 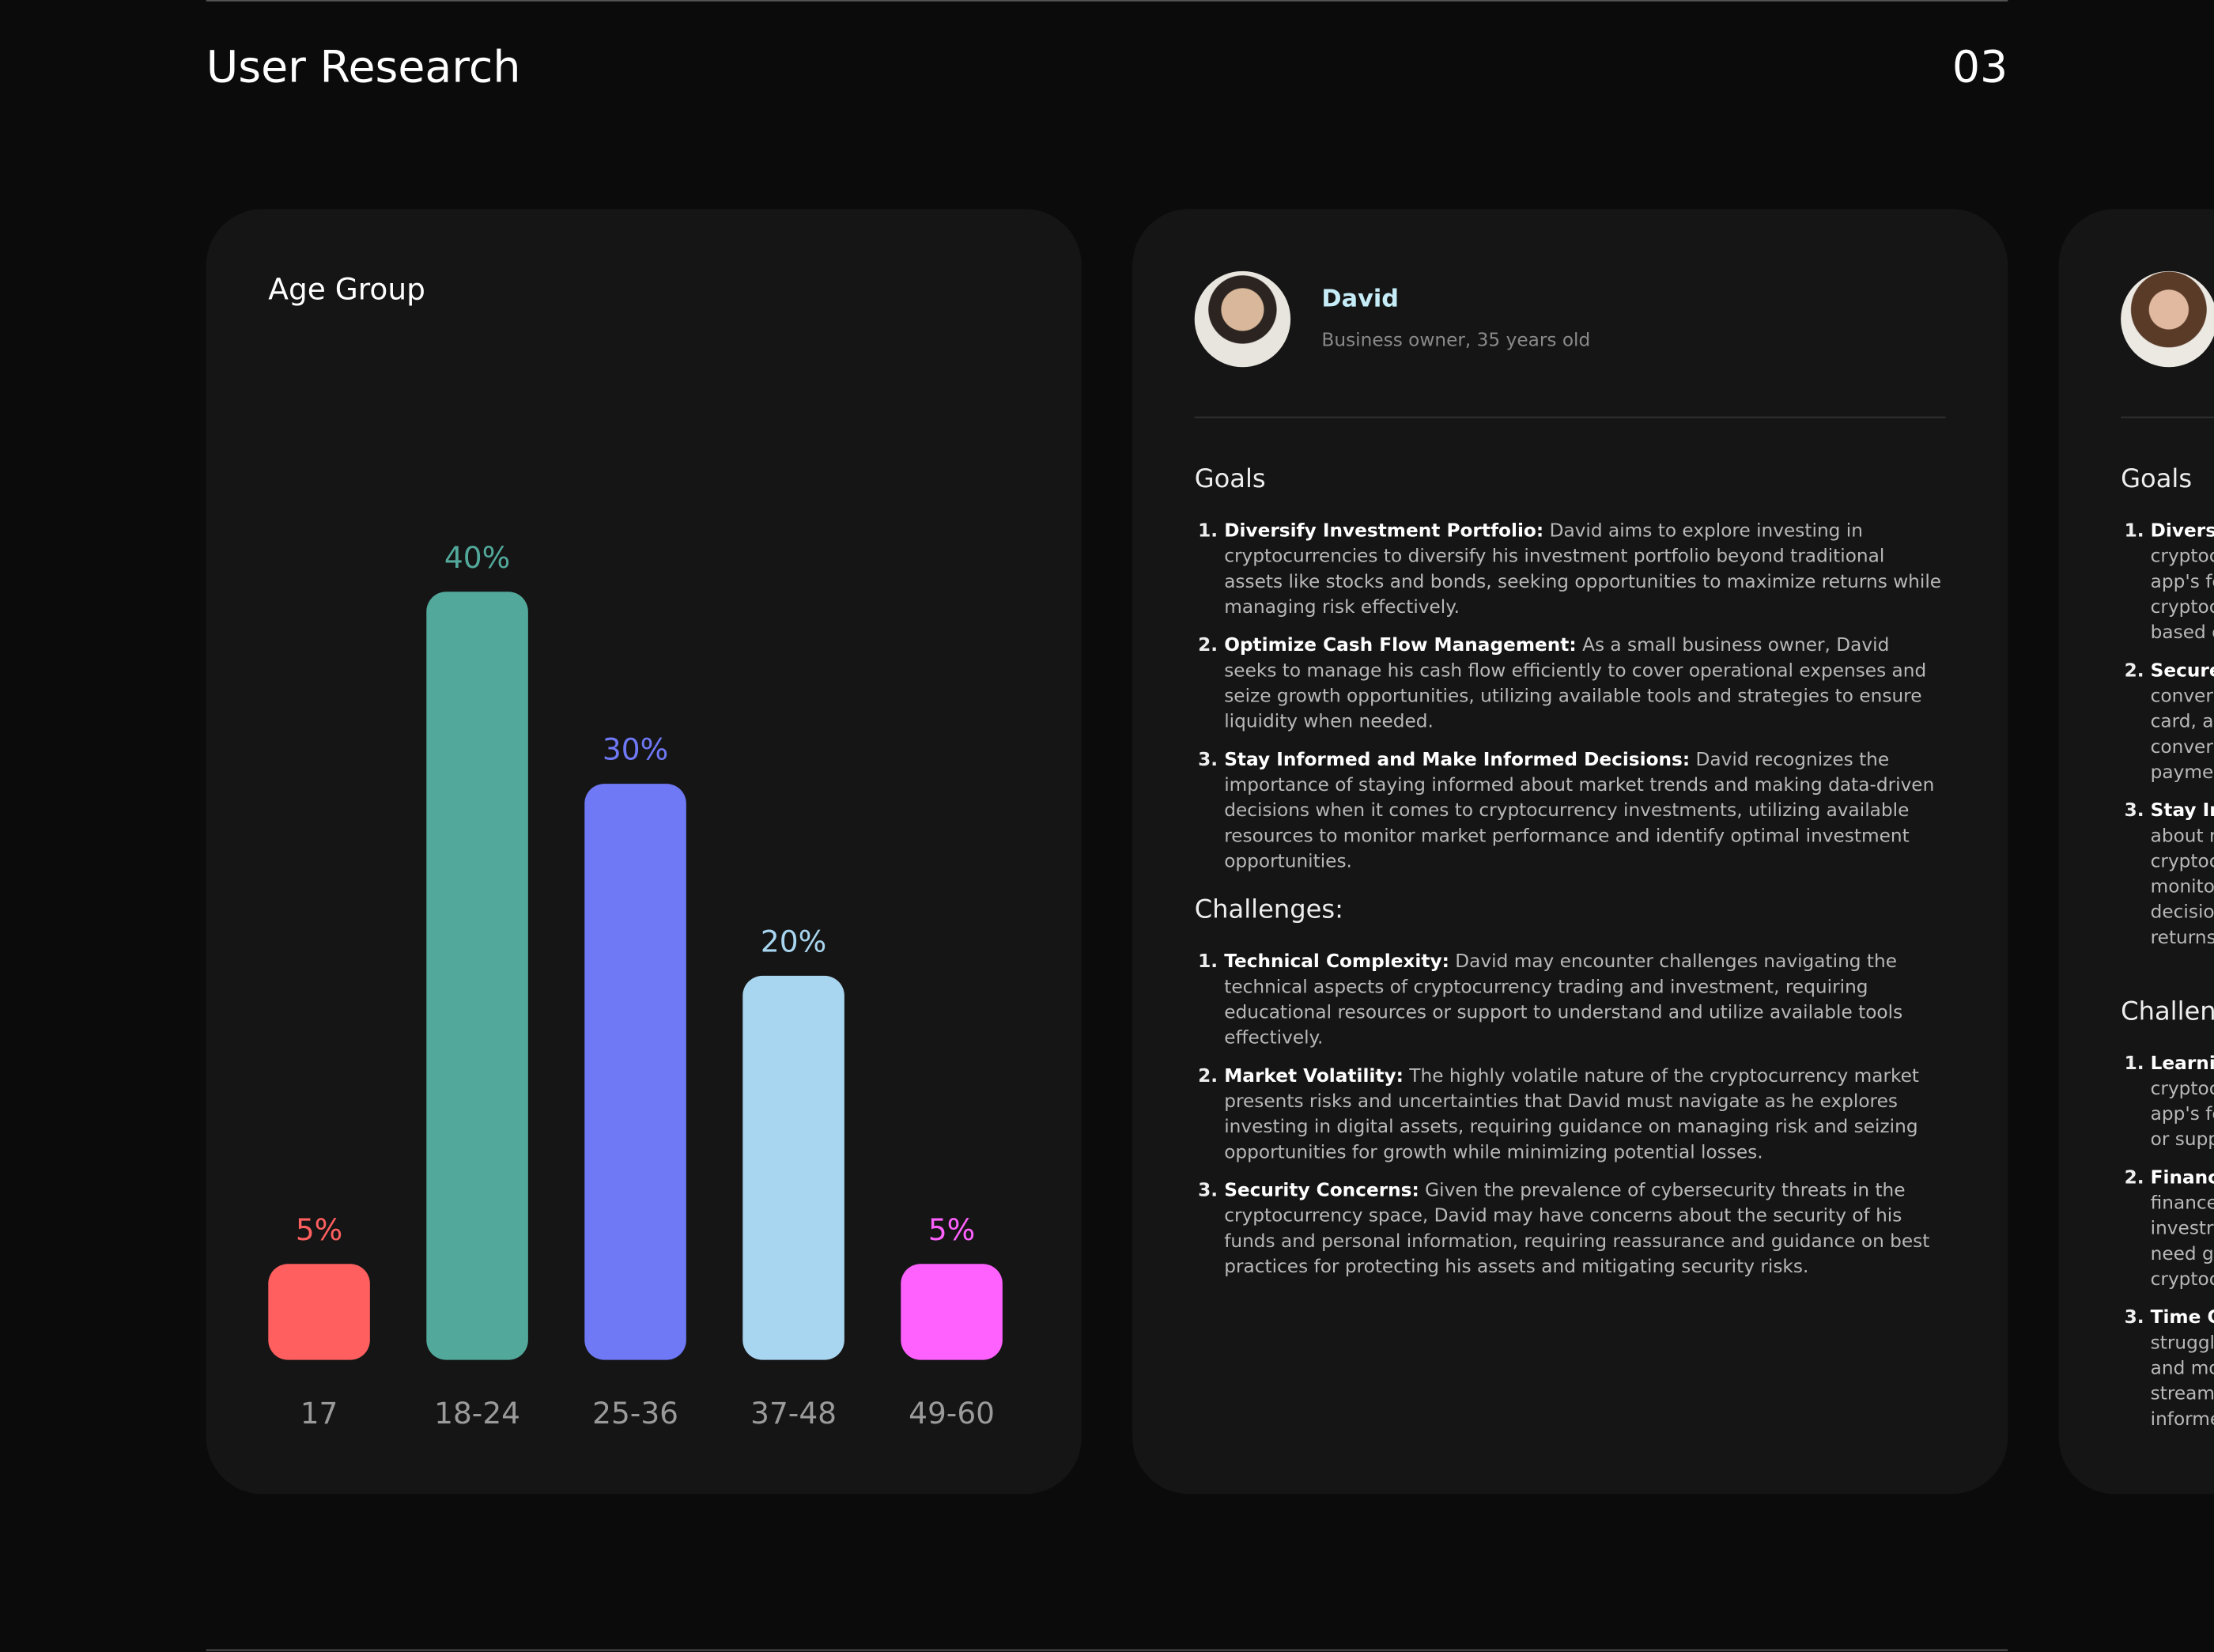 I want to click on value-label: 40%, so click(x=477, y=557).